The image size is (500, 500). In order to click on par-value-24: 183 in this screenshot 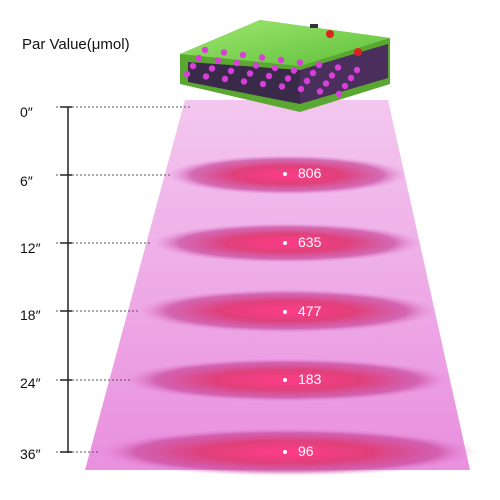, I will do `click(310, 379)`.